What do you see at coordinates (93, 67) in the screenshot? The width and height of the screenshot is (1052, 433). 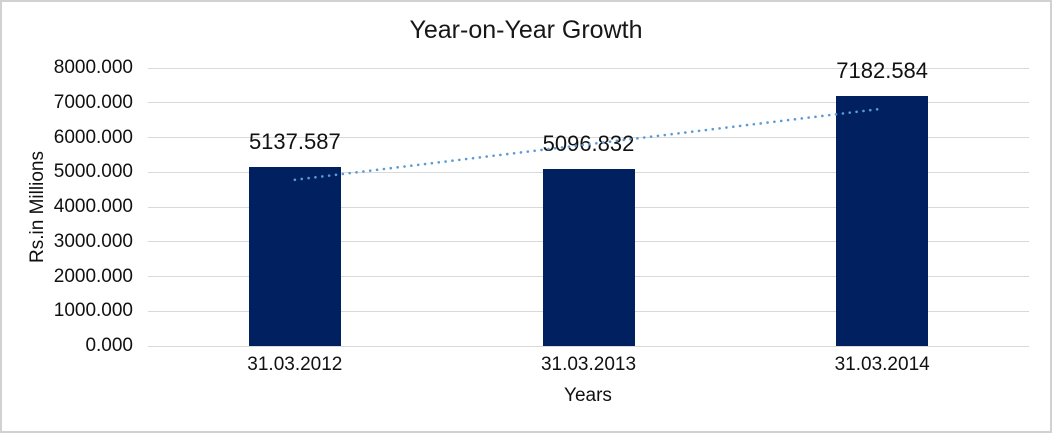 I see `y-axis-tick-label: 8000.000` at bounding box center [93, 67].